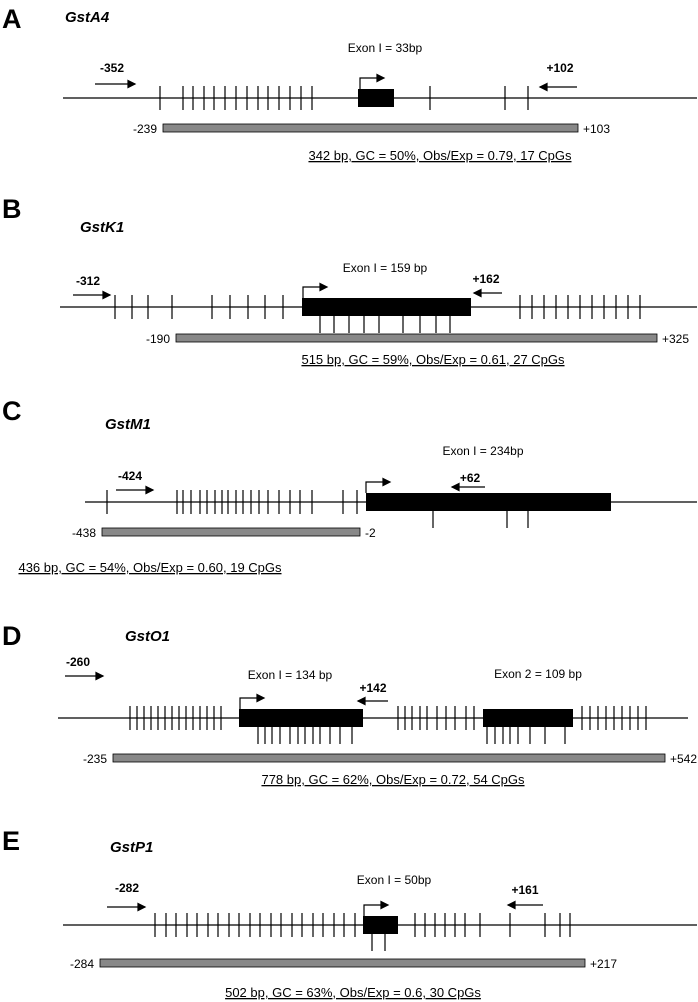 The height and width of the screenshot is (1002, 698). Describe the element at coordinates (88, 281) in the screenshot. I see `forward-primer: -312` at that location.